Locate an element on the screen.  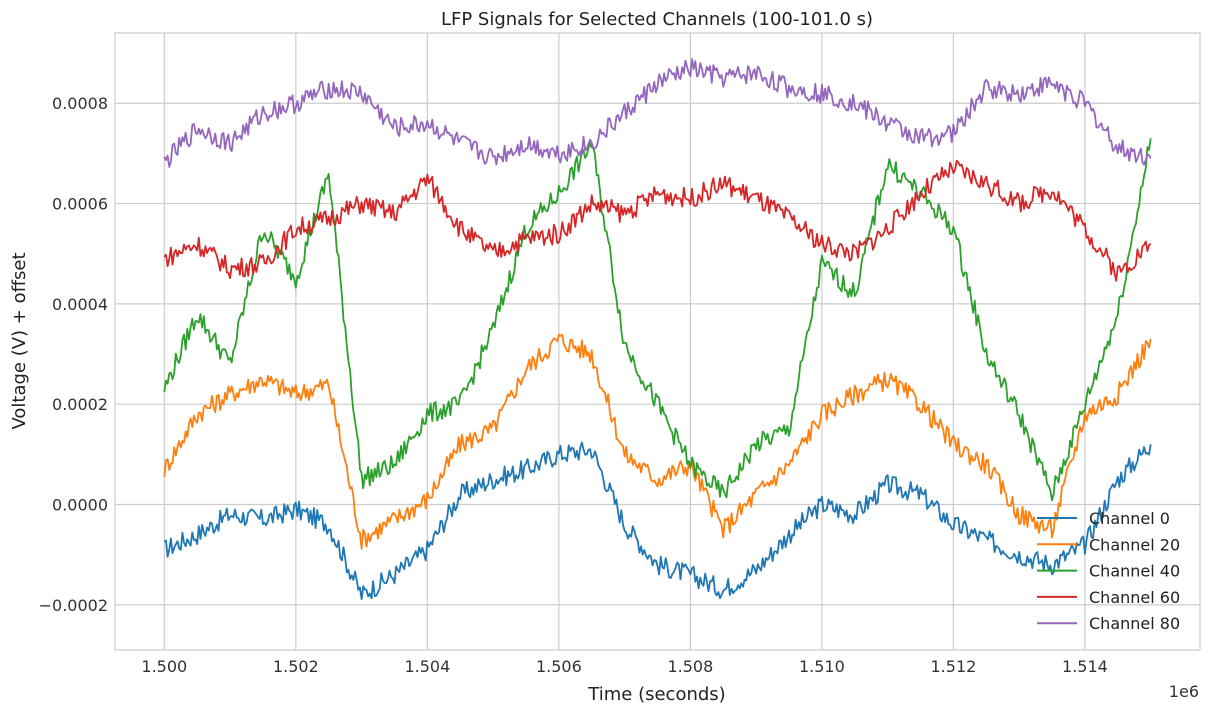
y-tick-label: 0.0002 is located at coordinates (80, 404).